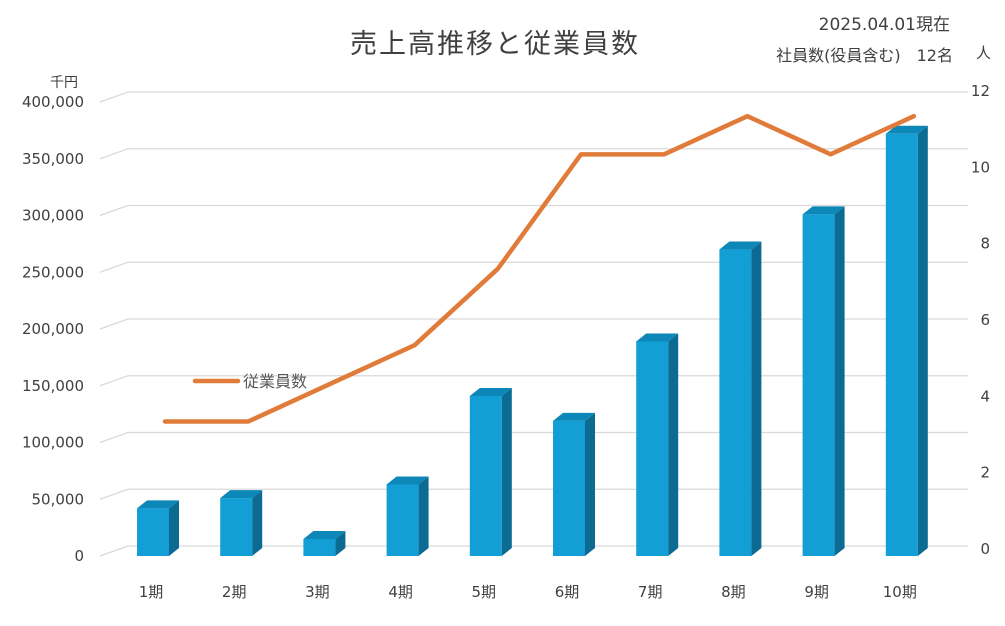  What do you see at coordinates (984, 53) in the screenshot?
I see `right-axis-unit: 人` at bounding box center [984, 53].